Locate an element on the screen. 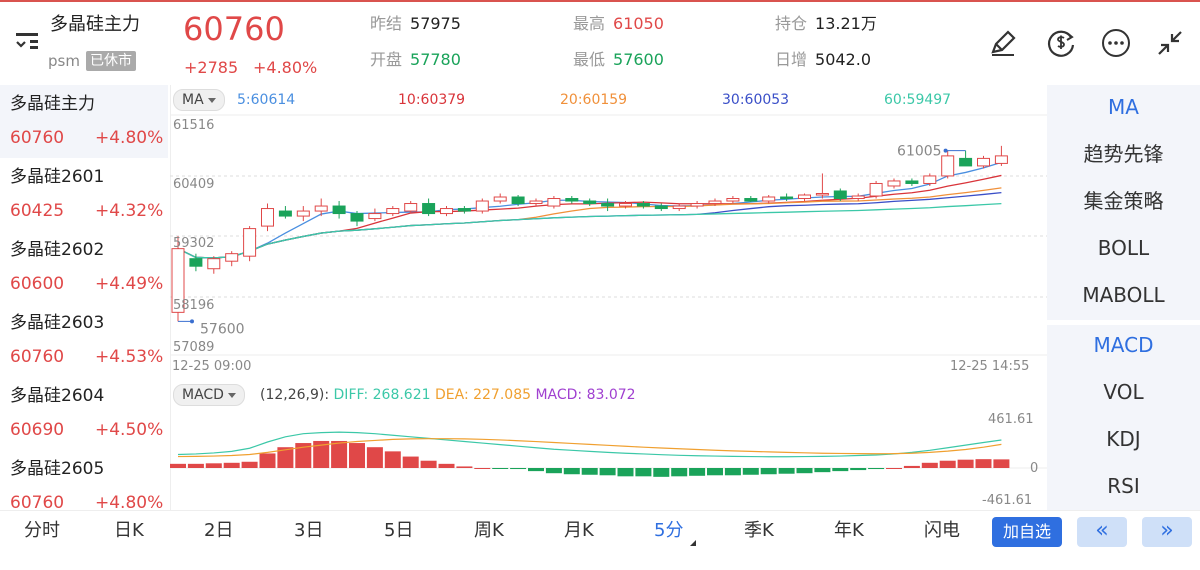 This screenshot has width=1200, height=570. tab-4: 5日 is located at coordinates (399, 530).